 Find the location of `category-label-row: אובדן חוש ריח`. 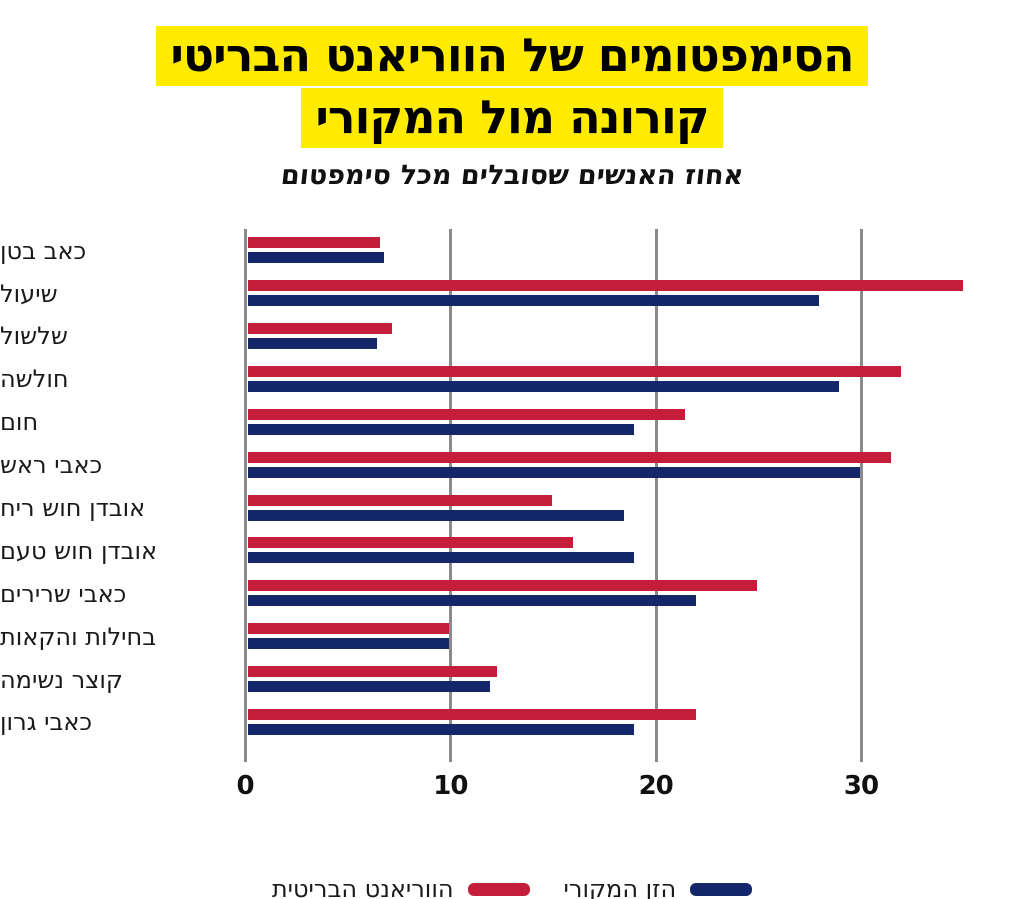

category-label-row: אובדן חוש ריח is located at coordinates (122, 508).